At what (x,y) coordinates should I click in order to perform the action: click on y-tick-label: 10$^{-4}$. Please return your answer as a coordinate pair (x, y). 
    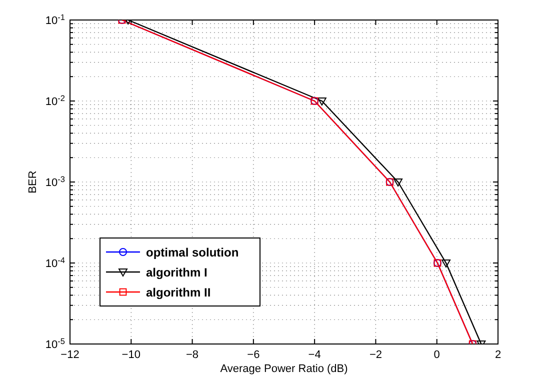
    Looking at the image, I should click on (55, 263).